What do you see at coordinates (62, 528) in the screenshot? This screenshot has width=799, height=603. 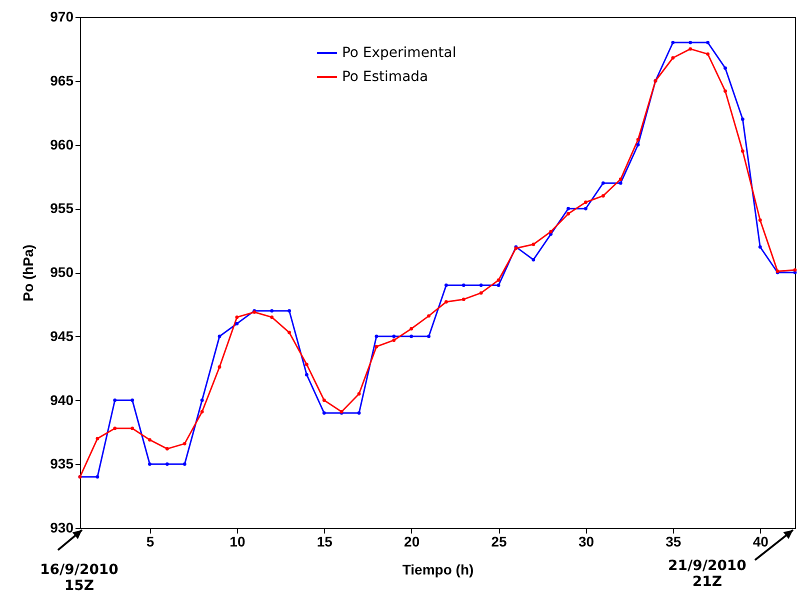 I see `y-tick-label: 930` at bounding box center [62, 528].